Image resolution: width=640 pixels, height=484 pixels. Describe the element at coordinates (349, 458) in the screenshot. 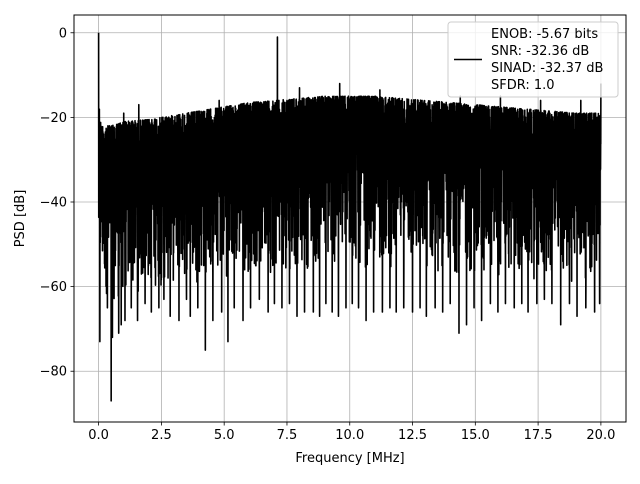

I see `x-axis-label: Frequency [MHz]` at that location.